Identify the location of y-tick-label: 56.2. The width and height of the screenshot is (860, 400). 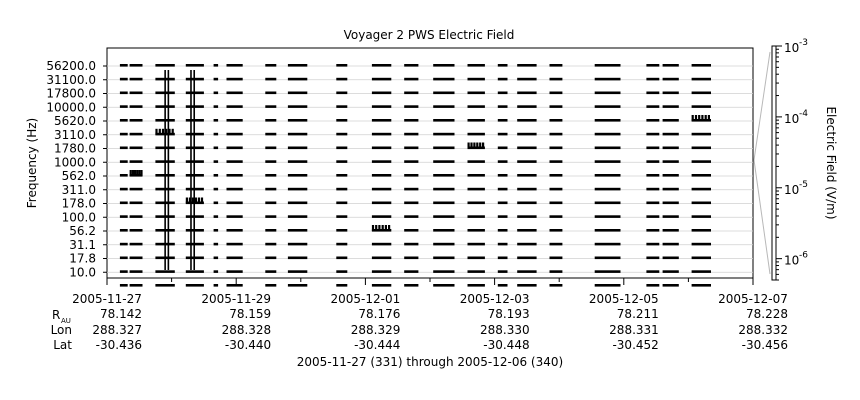
(82, 231).